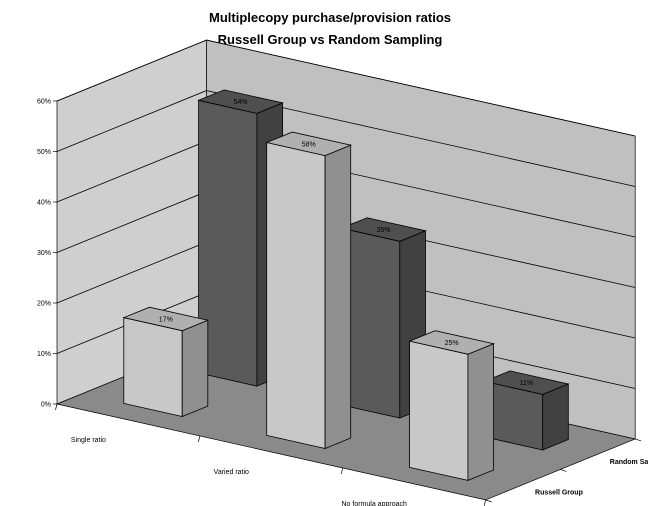 The width and height of the screenshot is (648, 506). What do you see at coordinates (330, 17) in the screenshot?
I see `chart-title-line-1: Multiplecopy purchase/provision ratios` at bounding box center [330, 17].